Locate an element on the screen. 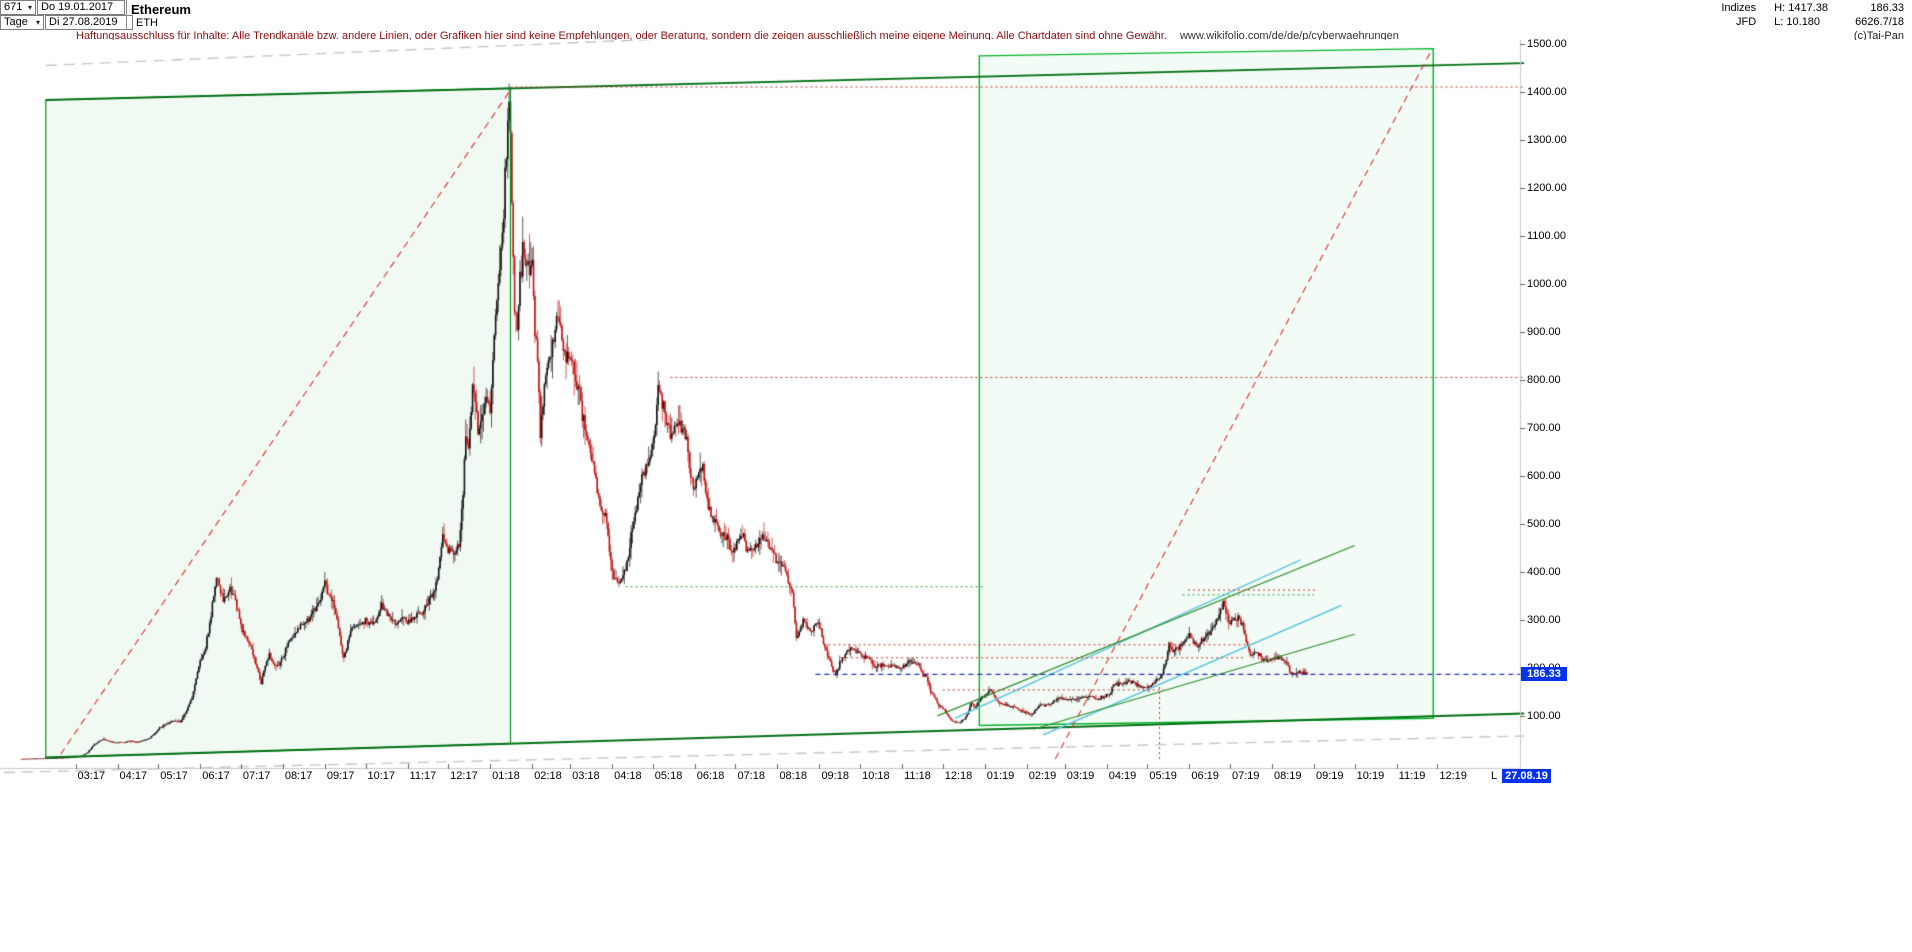 This screenshot has height=952, width=1912. cursor-prefix-label: L is located at coordinates (1494, 776).